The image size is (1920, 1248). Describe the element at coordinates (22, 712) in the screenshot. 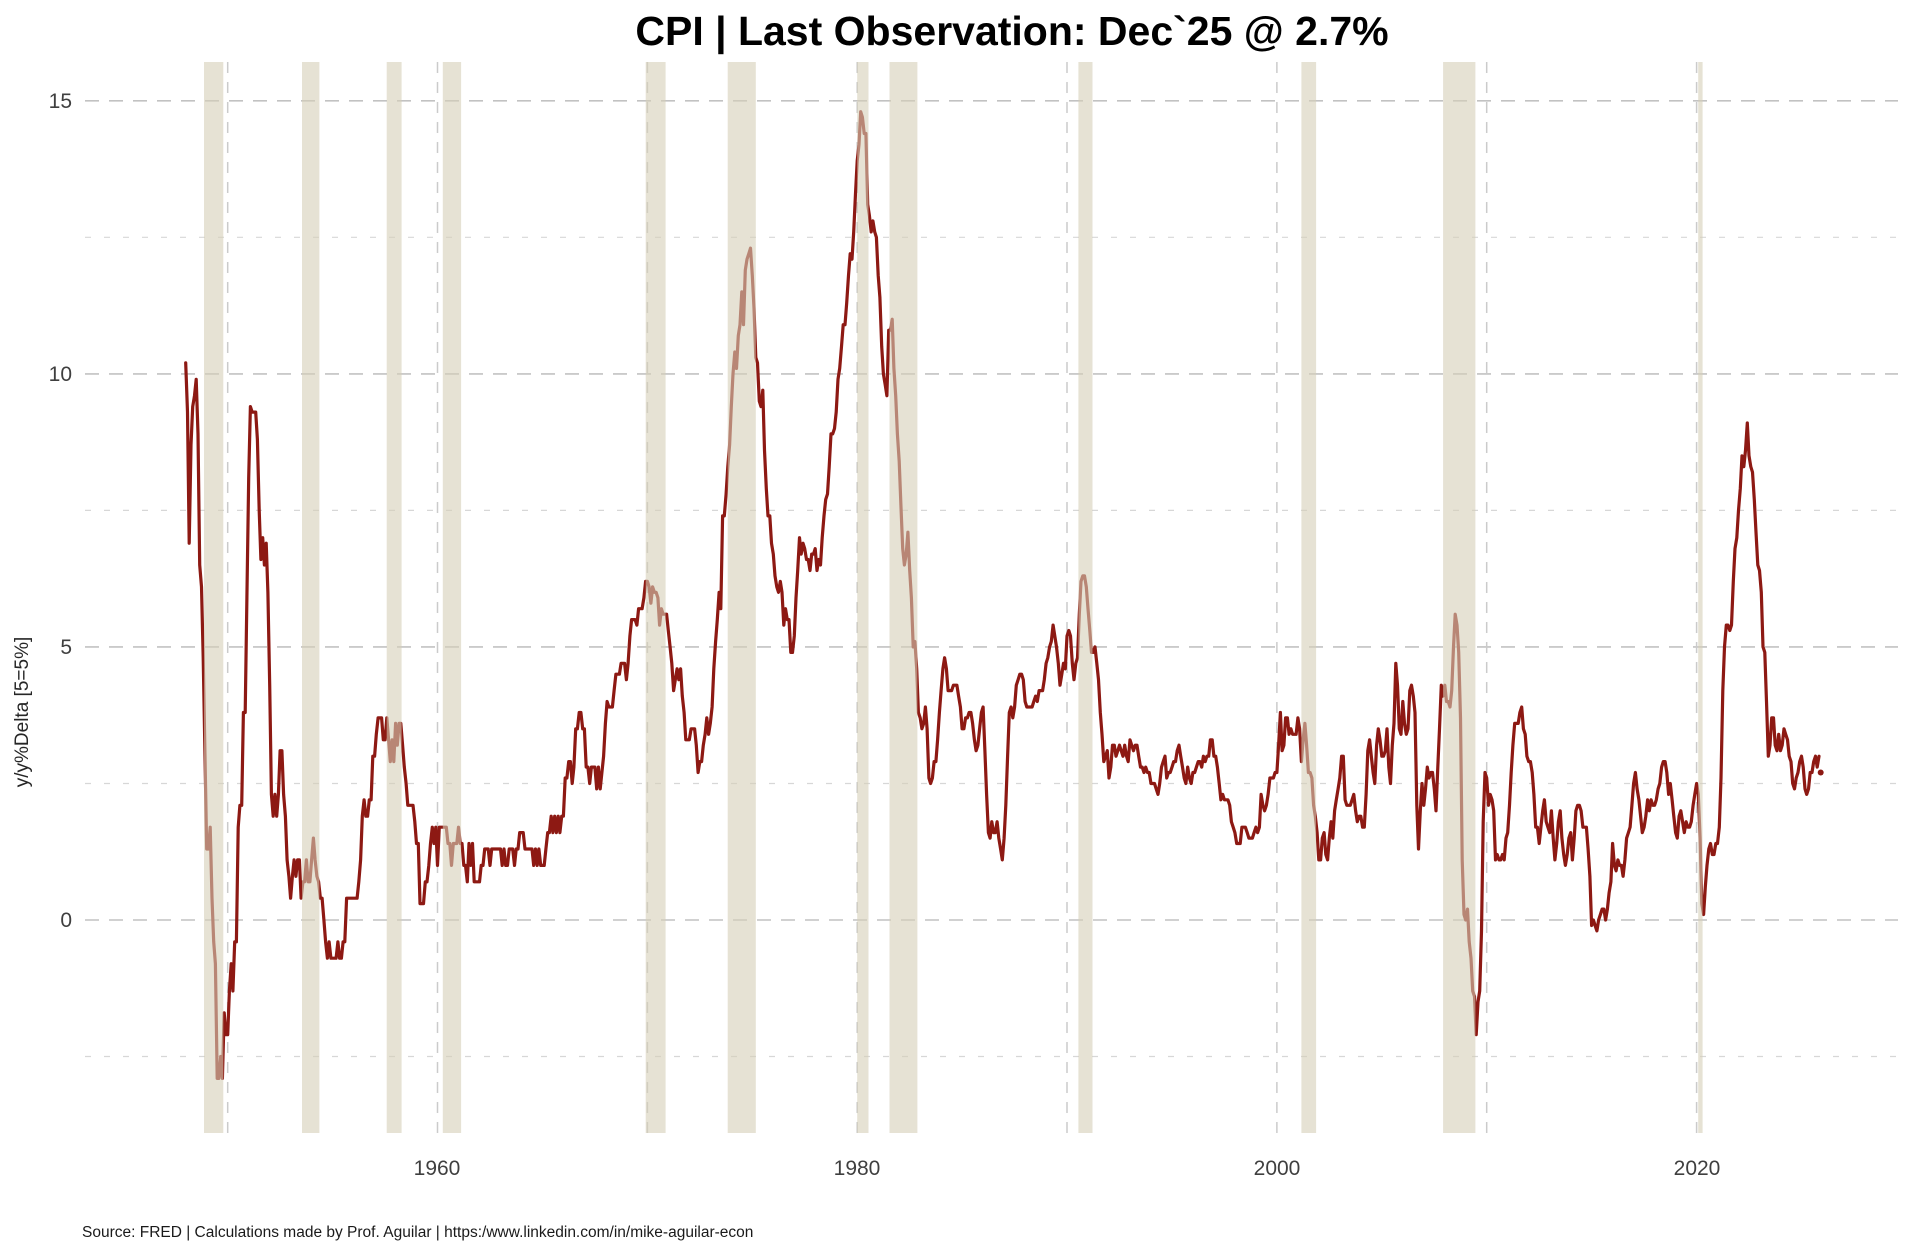

I see `y-axis-title: y/y%Delta [5=5%]` at that location.